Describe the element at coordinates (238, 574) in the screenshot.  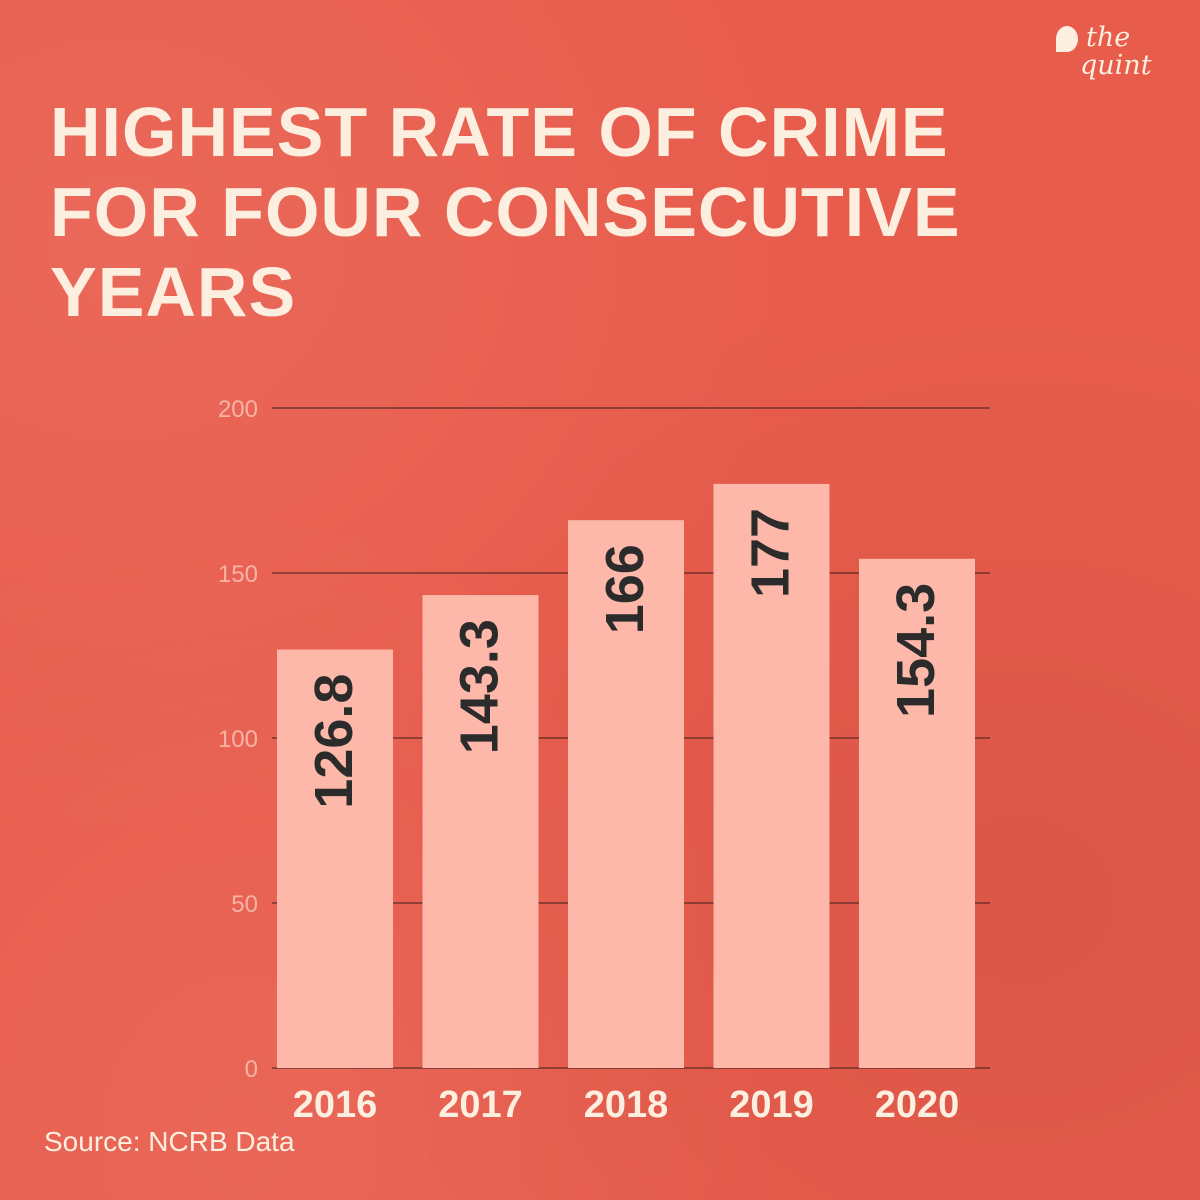
I see `y-tick-label: 150` at that location.